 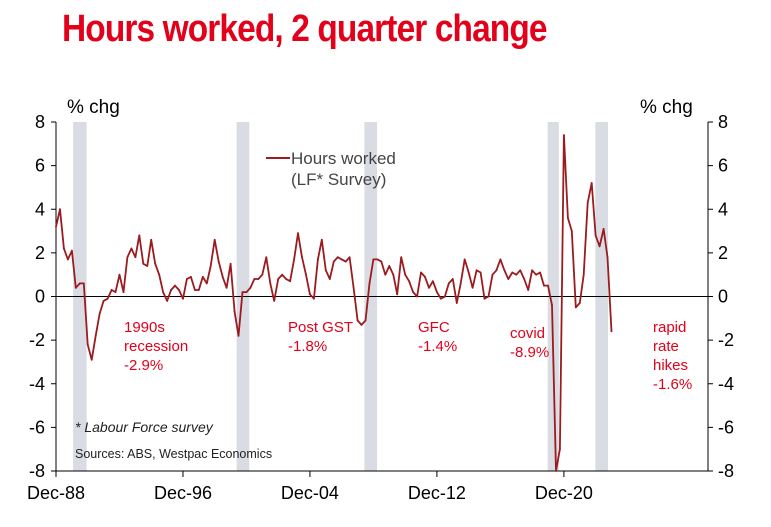 I want to click on y-tick-label-right-3: 2, so click(x=723, y=253).